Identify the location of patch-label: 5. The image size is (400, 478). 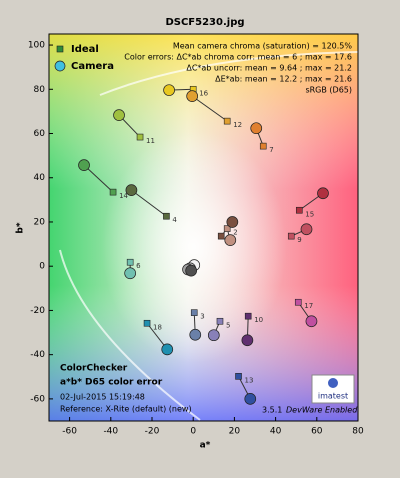
(228, 325).